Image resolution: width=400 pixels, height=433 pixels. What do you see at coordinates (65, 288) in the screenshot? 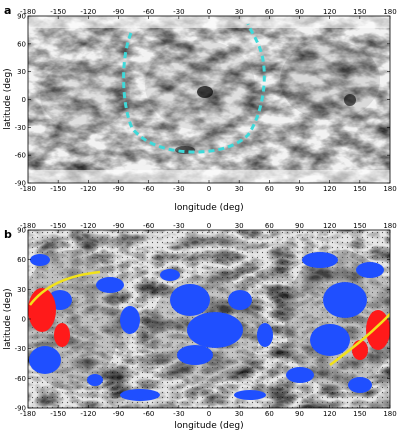
I see `yellow-arc-west` at bounding box center [65, 288].